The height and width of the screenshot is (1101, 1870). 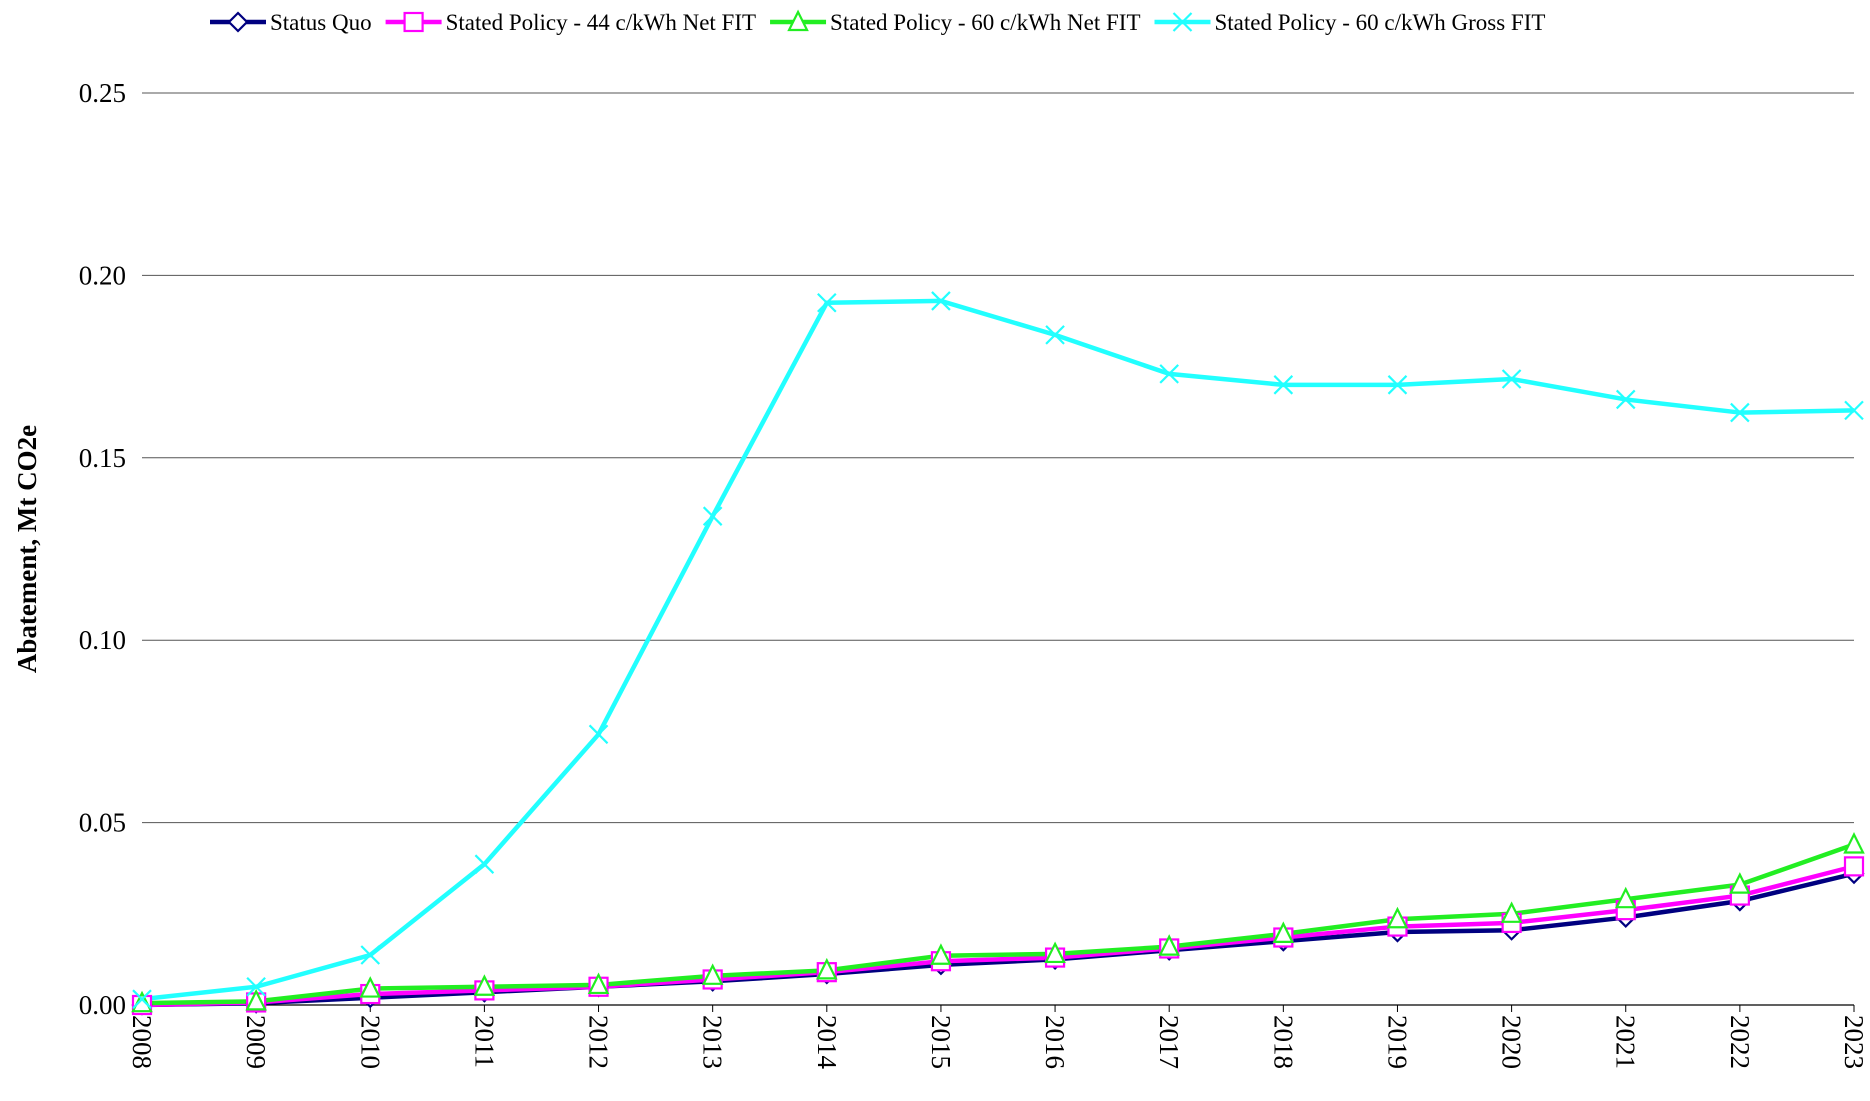 I want to click on y-tick-label: 0.20, so click(x=102, y=275).